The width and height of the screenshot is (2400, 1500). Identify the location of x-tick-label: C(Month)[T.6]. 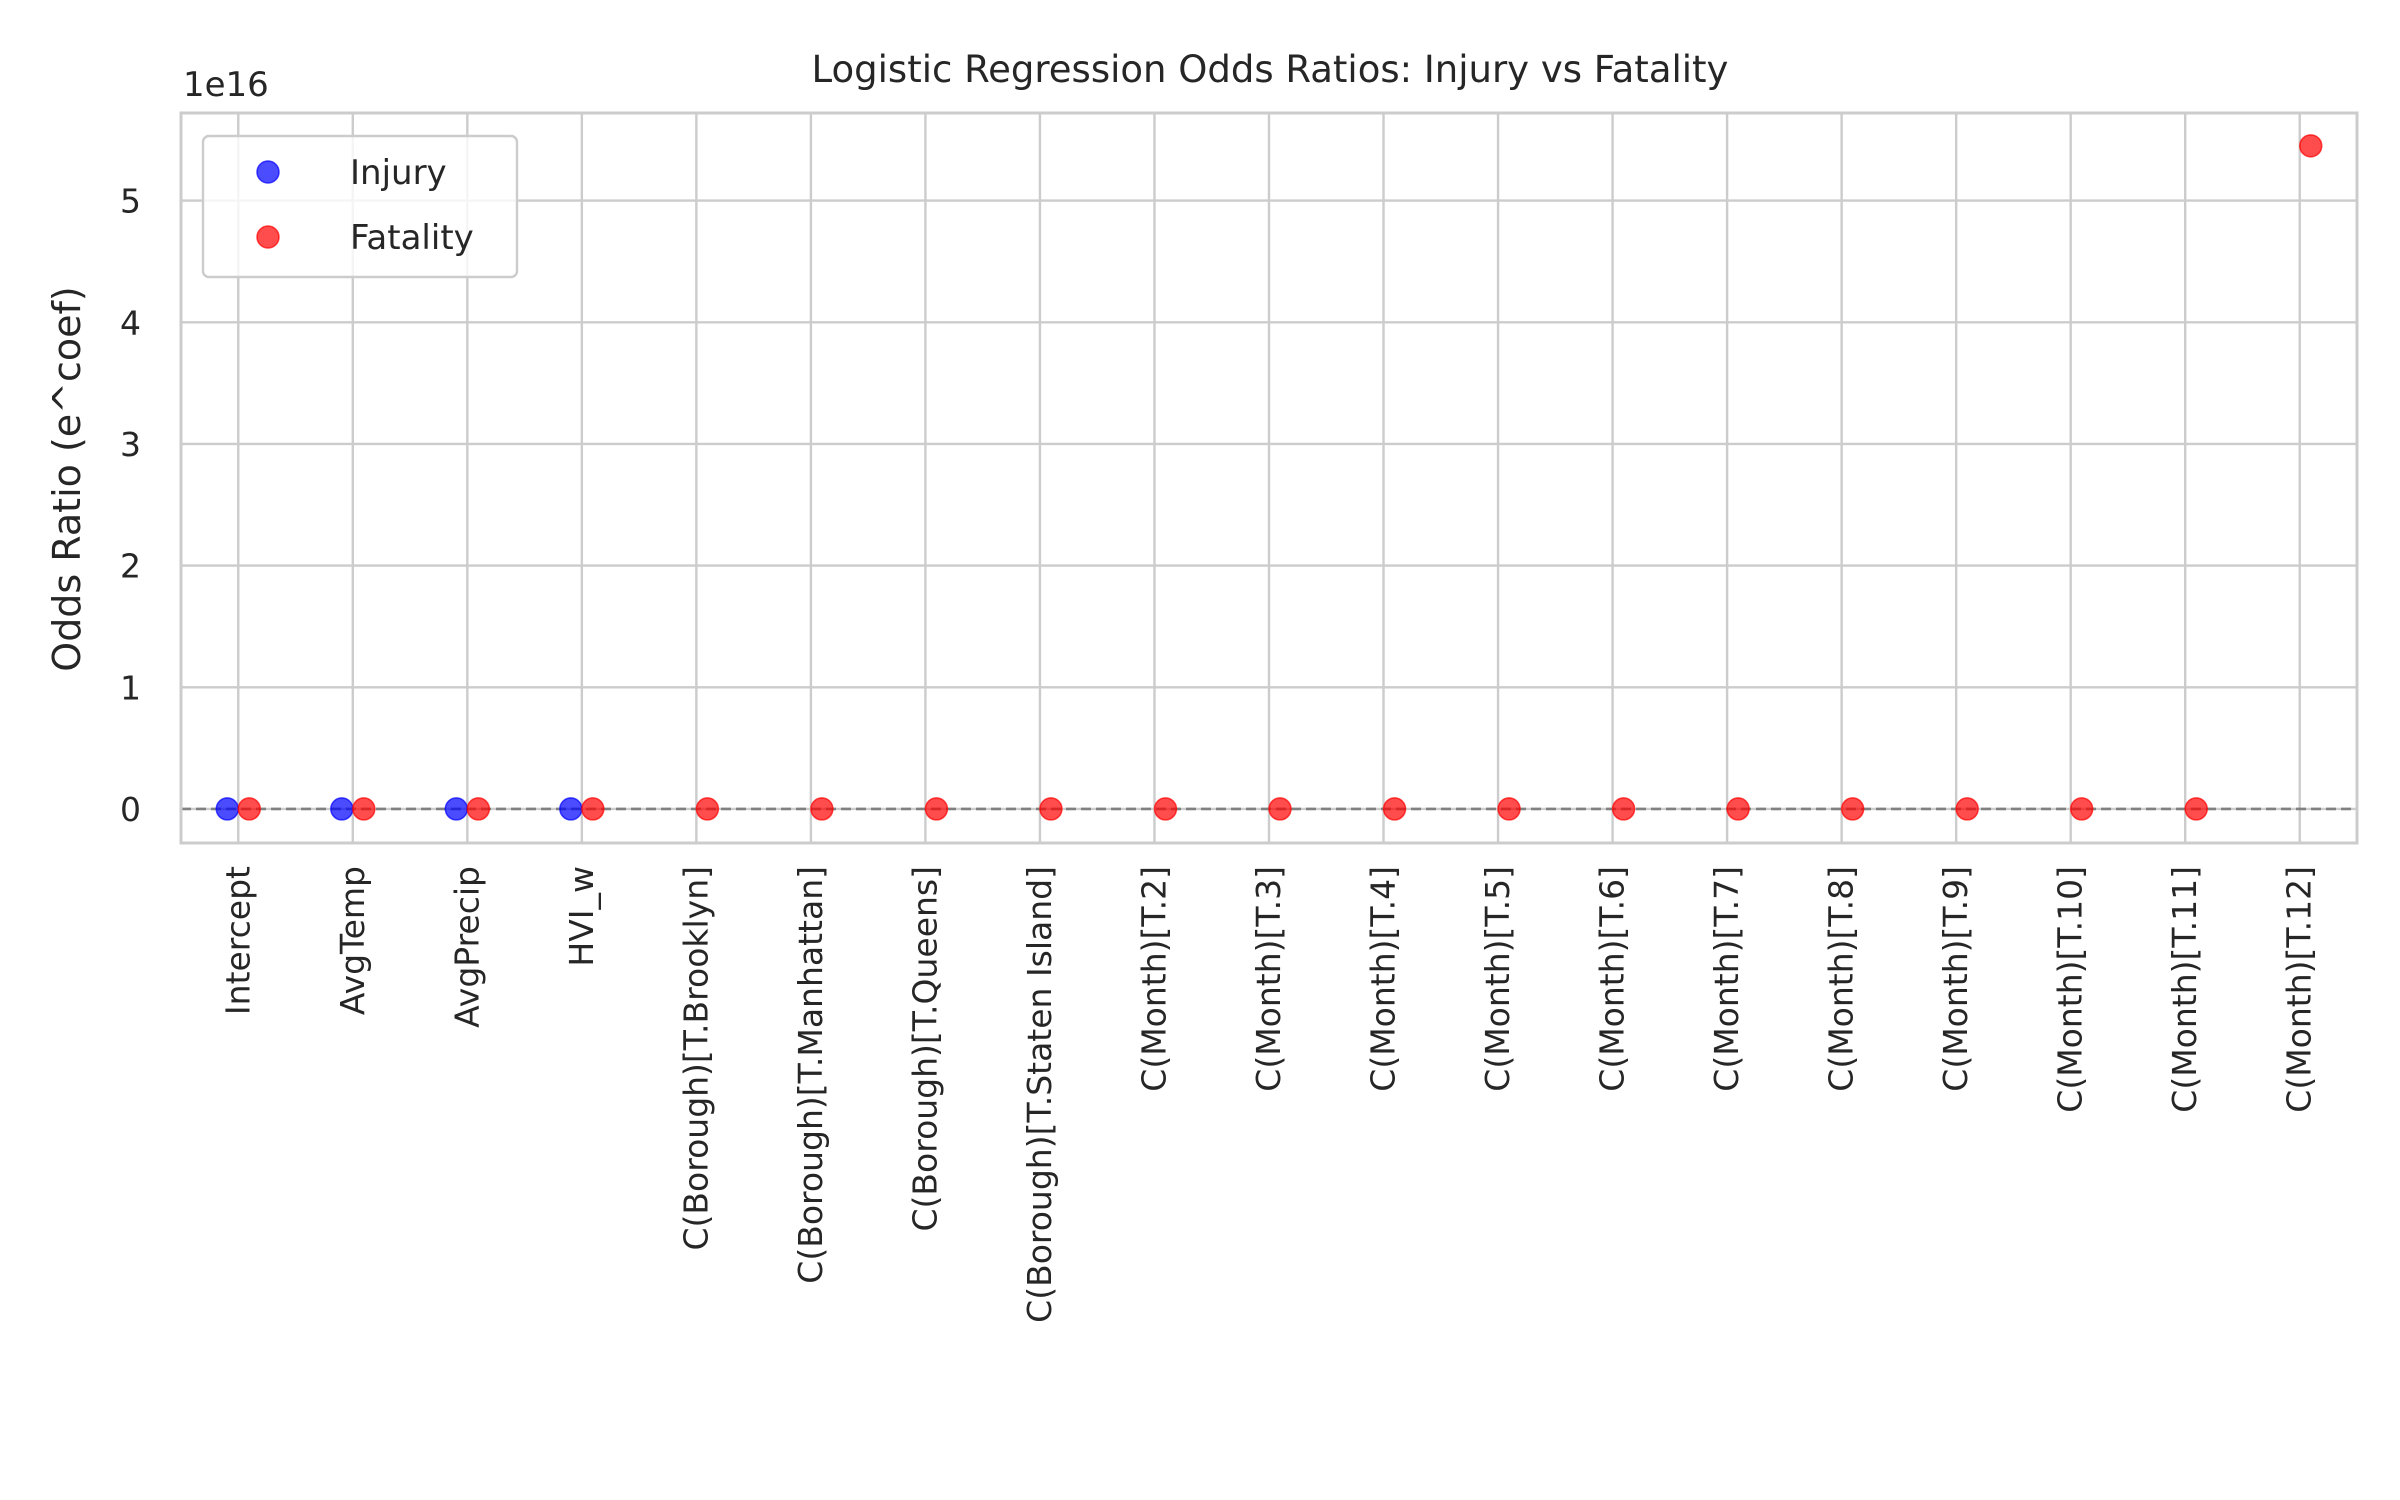
(1612, 979).